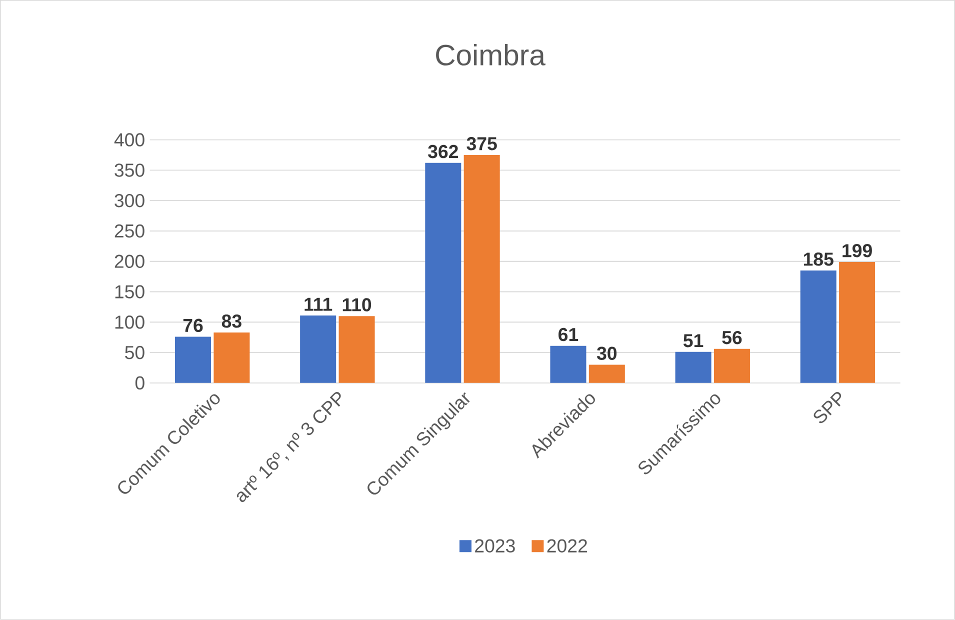 This screenshot has height=620, width=955. What do you see at coordinates (288, 447) in the screenshot?
I see `x-tick-label: artº 16º, nº 3 CPP` at bounding box center [288, 447].